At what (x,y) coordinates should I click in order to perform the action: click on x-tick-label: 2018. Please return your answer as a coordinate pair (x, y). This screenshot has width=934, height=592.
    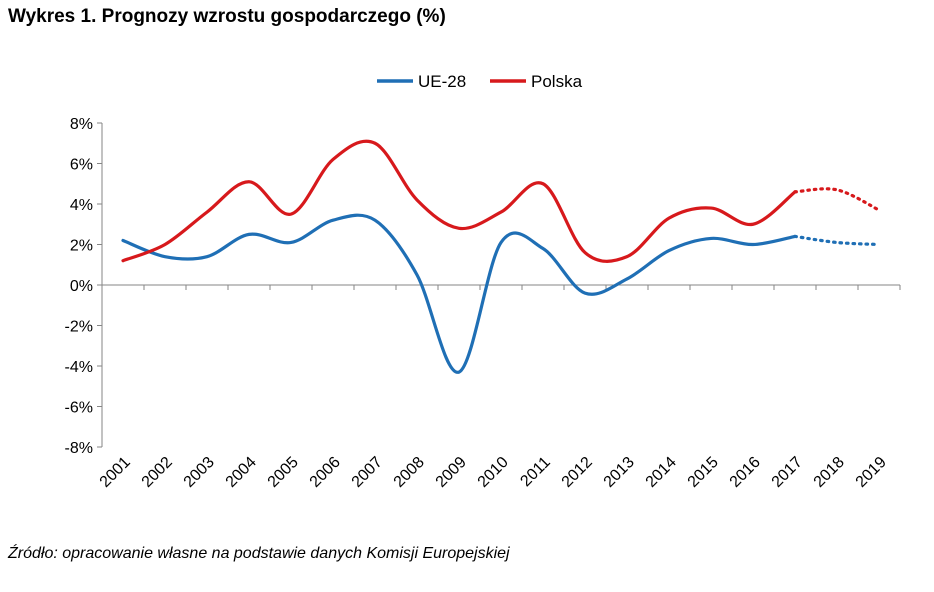
    Looking at the image, I should click on (829, 472).